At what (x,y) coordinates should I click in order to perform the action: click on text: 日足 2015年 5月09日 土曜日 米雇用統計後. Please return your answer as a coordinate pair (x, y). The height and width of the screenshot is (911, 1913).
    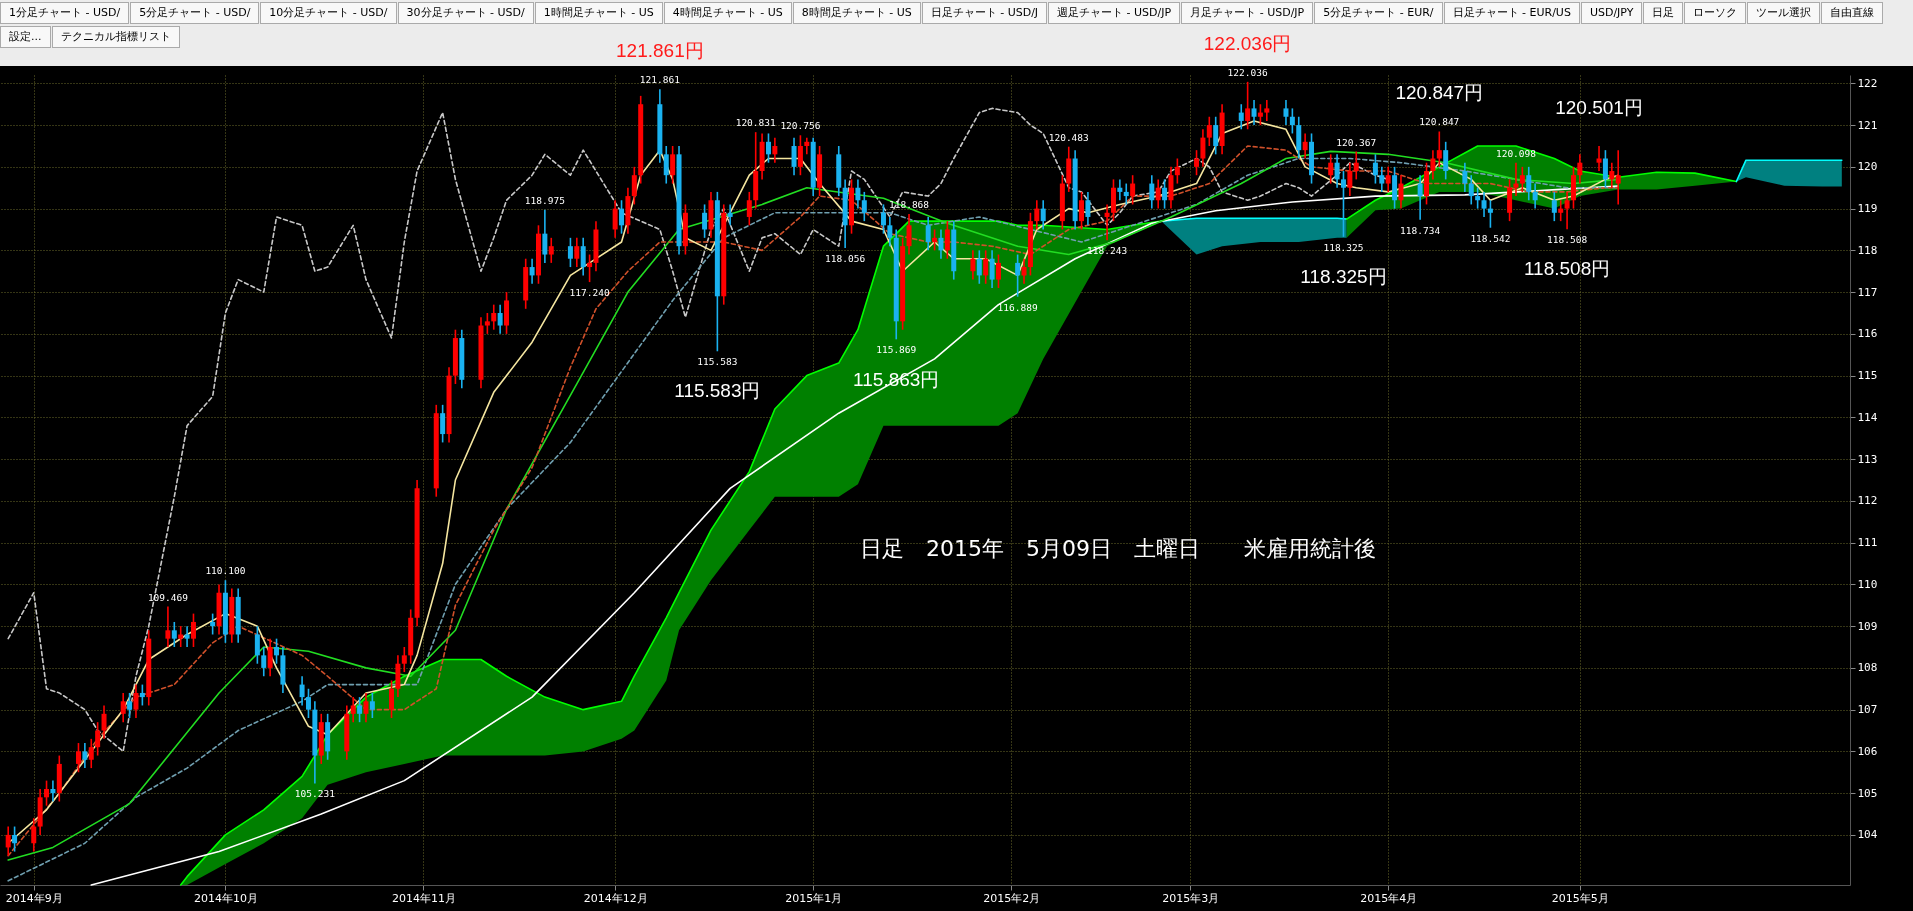
    Looking at the image, I should click on (1118, 548).